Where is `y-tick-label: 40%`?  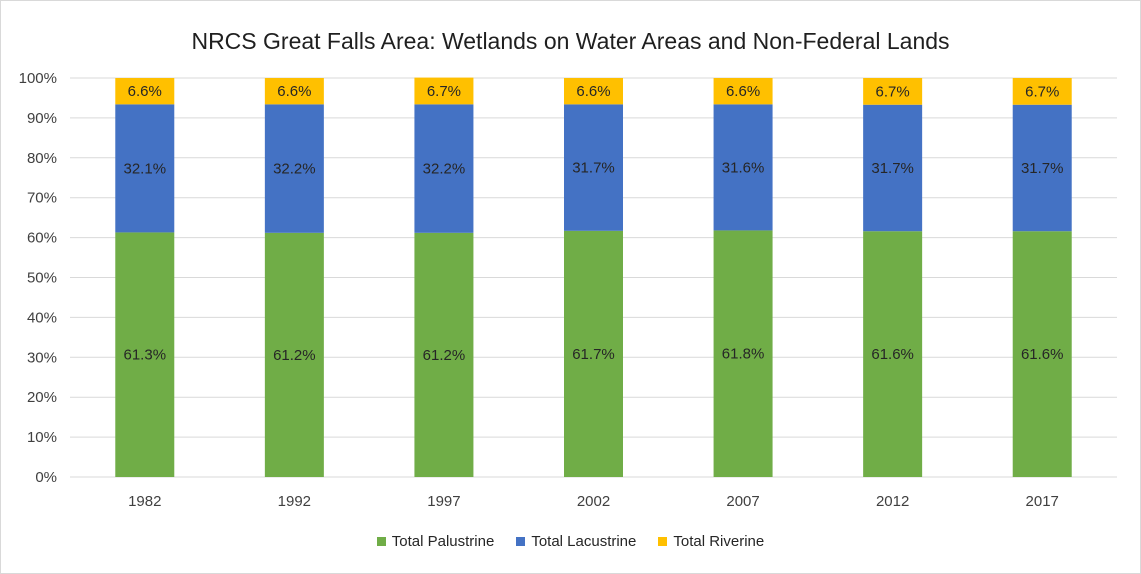 y-tick-label: 40% is located at coordinates (42, 317).